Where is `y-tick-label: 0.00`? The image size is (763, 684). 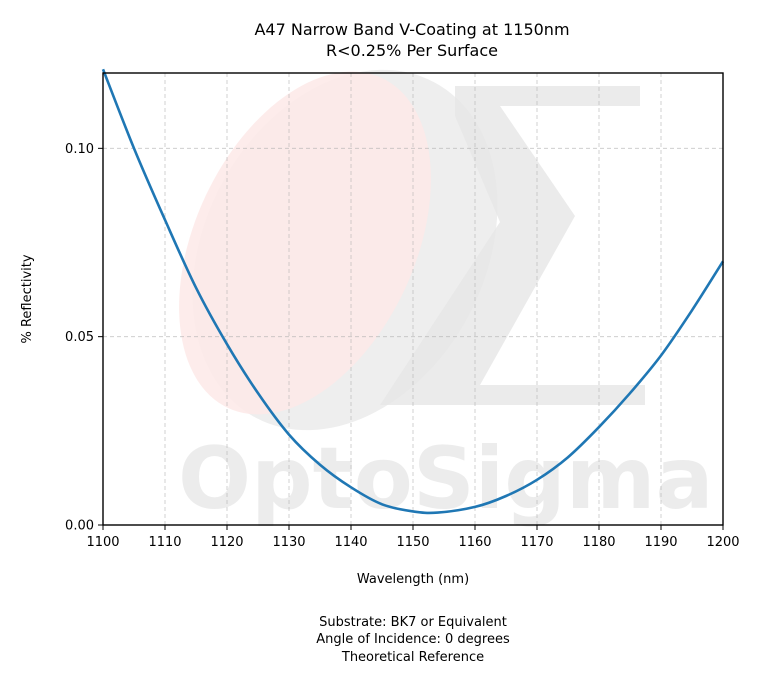
y-tick-label: 0.00 is located at coordinates (79, 526).